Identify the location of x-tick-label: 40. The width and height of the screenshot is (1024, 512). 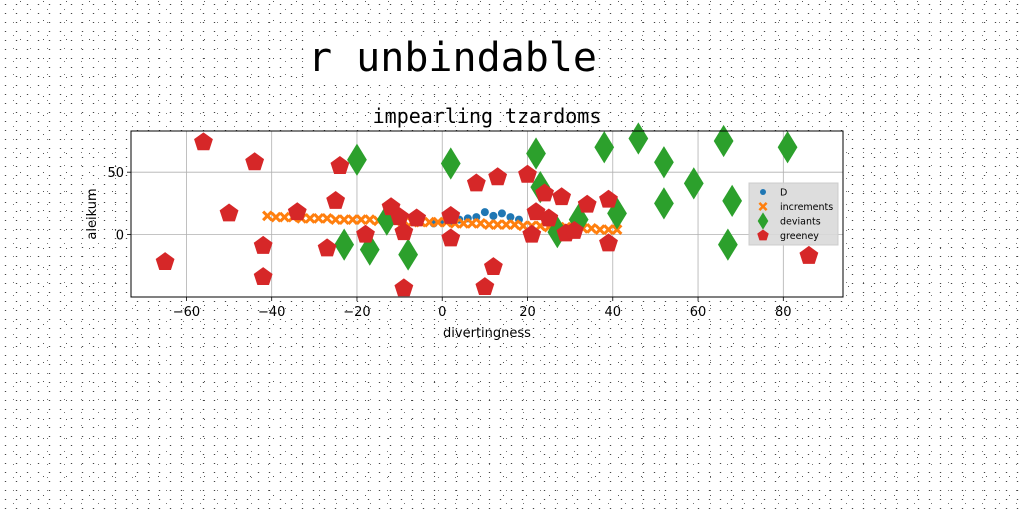
(612, 312).